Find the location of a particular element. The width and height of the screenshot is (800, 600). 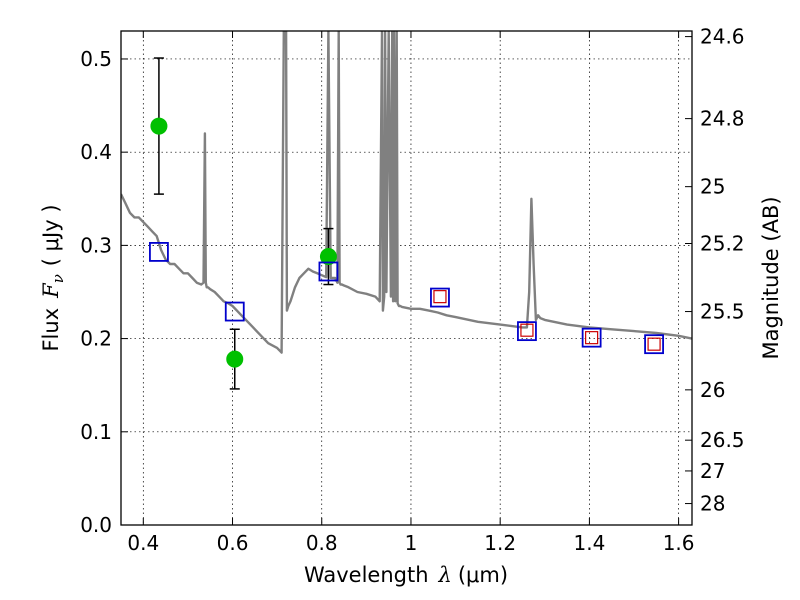

y-tick-label: 0.5 is located at coordinates (96, 59).